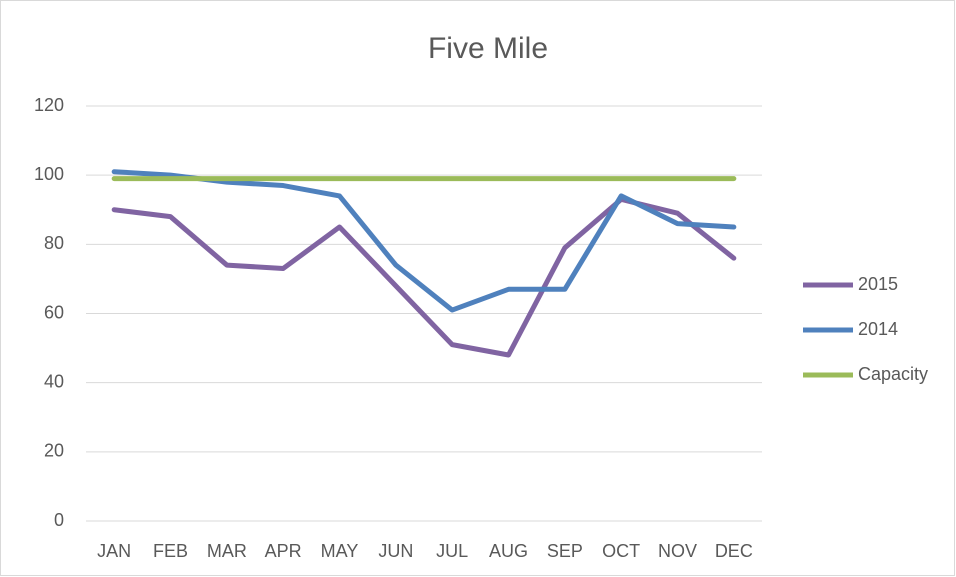  What do you see at coordinates (878, 329) in the screenshot?
I see `legend-label: 2014` at bounding box center [878, 329].